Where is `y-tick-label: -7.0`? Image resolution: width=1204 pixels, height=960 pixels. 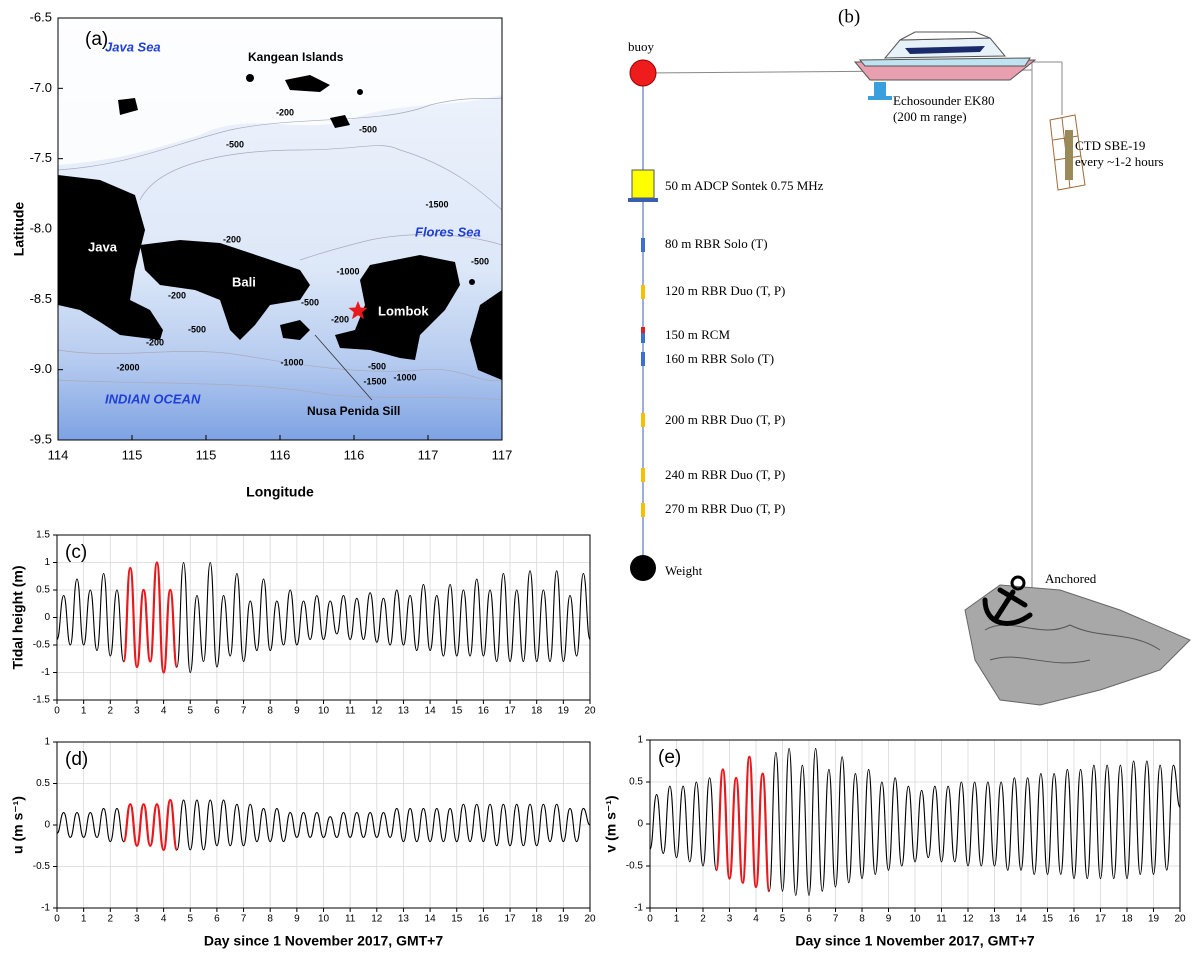 y-tick-label: -7.0 is located at coordinates (41, 87).